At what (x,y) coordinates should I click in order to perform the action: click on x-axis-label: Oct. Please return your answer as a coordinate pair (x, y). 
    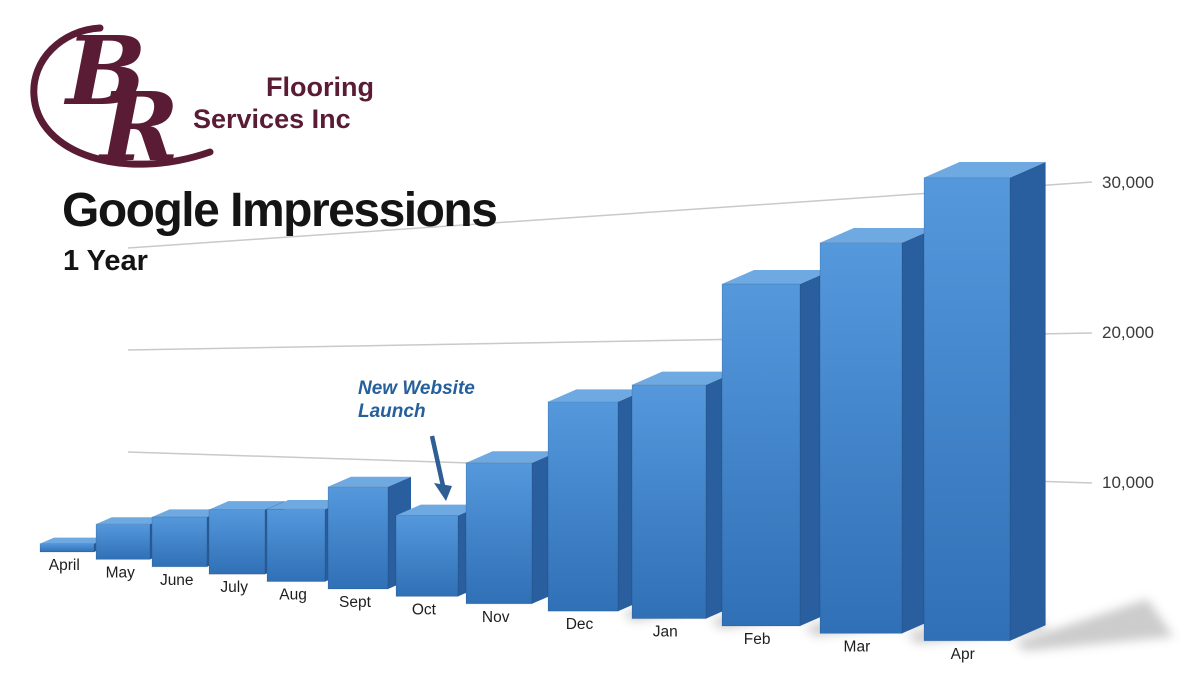
    Looking at the image, I should click on (424, 609).